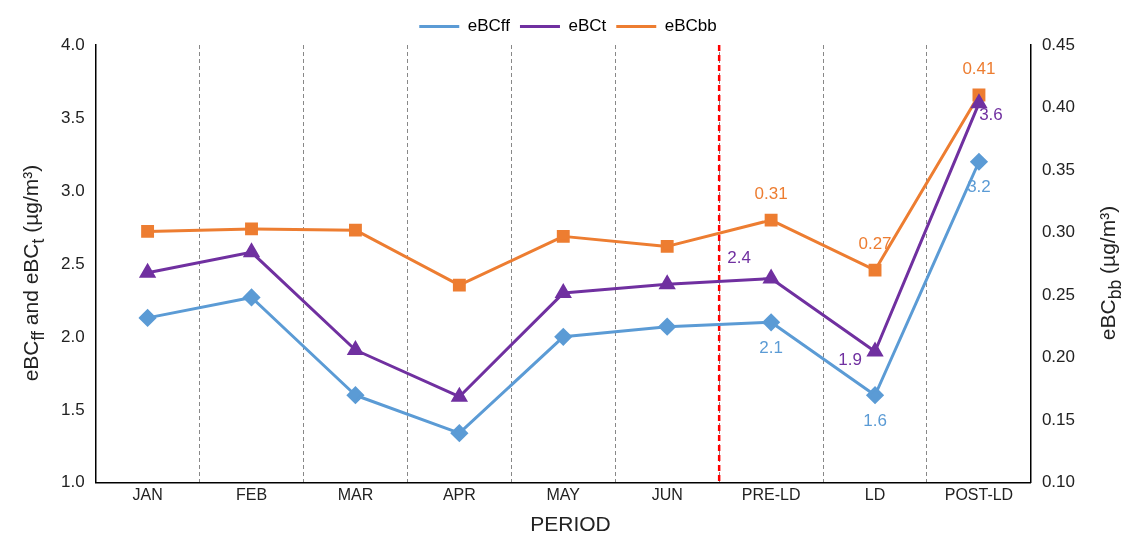 The image size is (1133, 548). I want to click on y-tick-label: 3.0, so click(72, 190).